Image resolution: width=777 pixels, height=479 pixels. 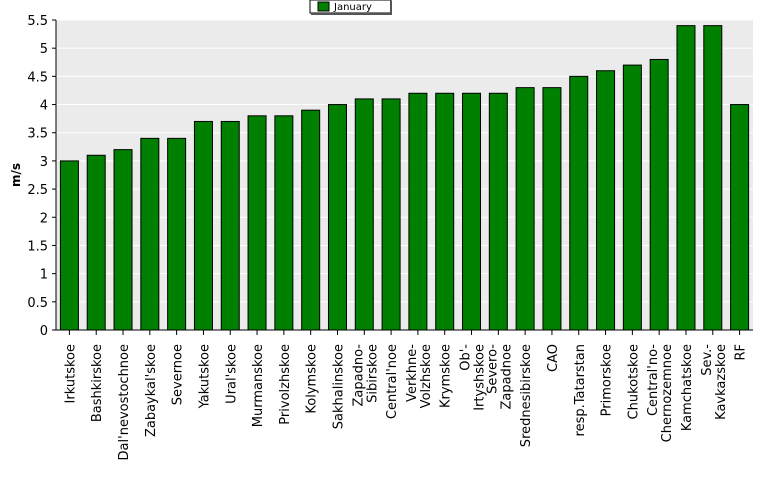 I want to click on x-tick-label: Volzhskoe, so click(x=426, y=376).